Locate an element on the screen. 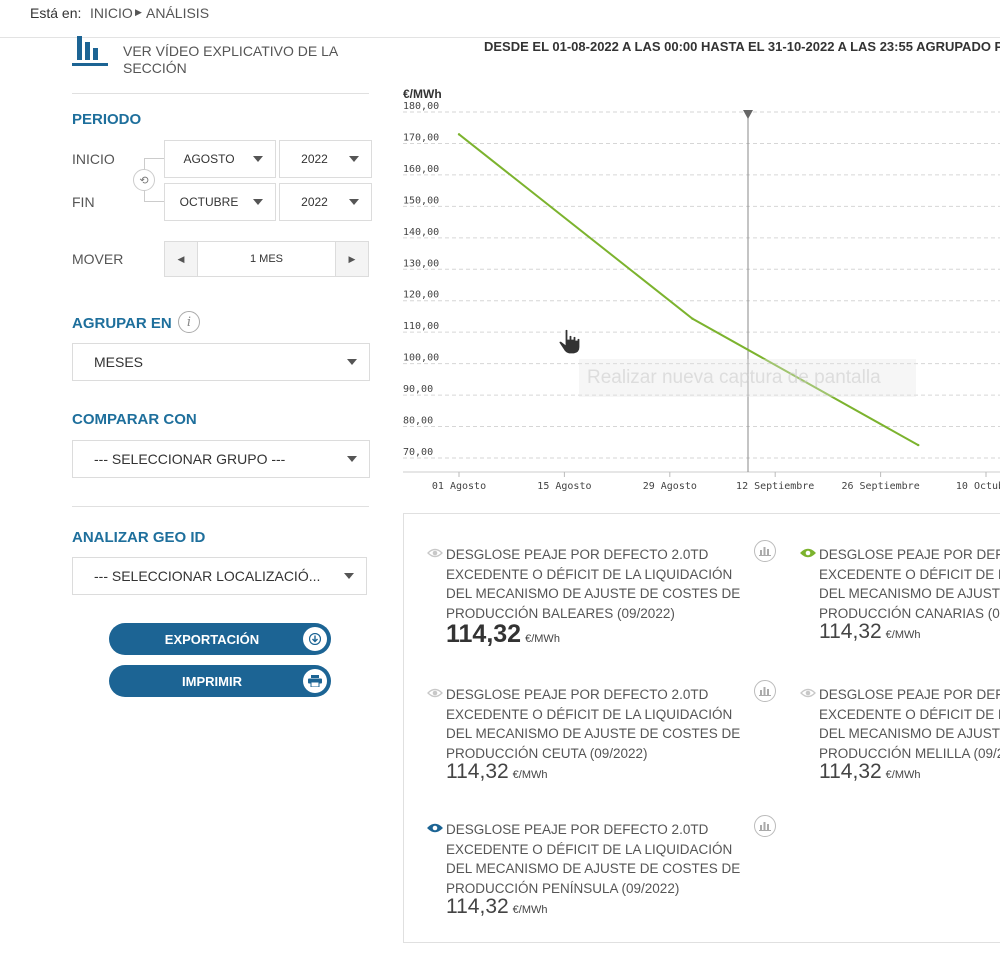  inicio-month-select: AGOSTO is located at coordinates (220, 159).